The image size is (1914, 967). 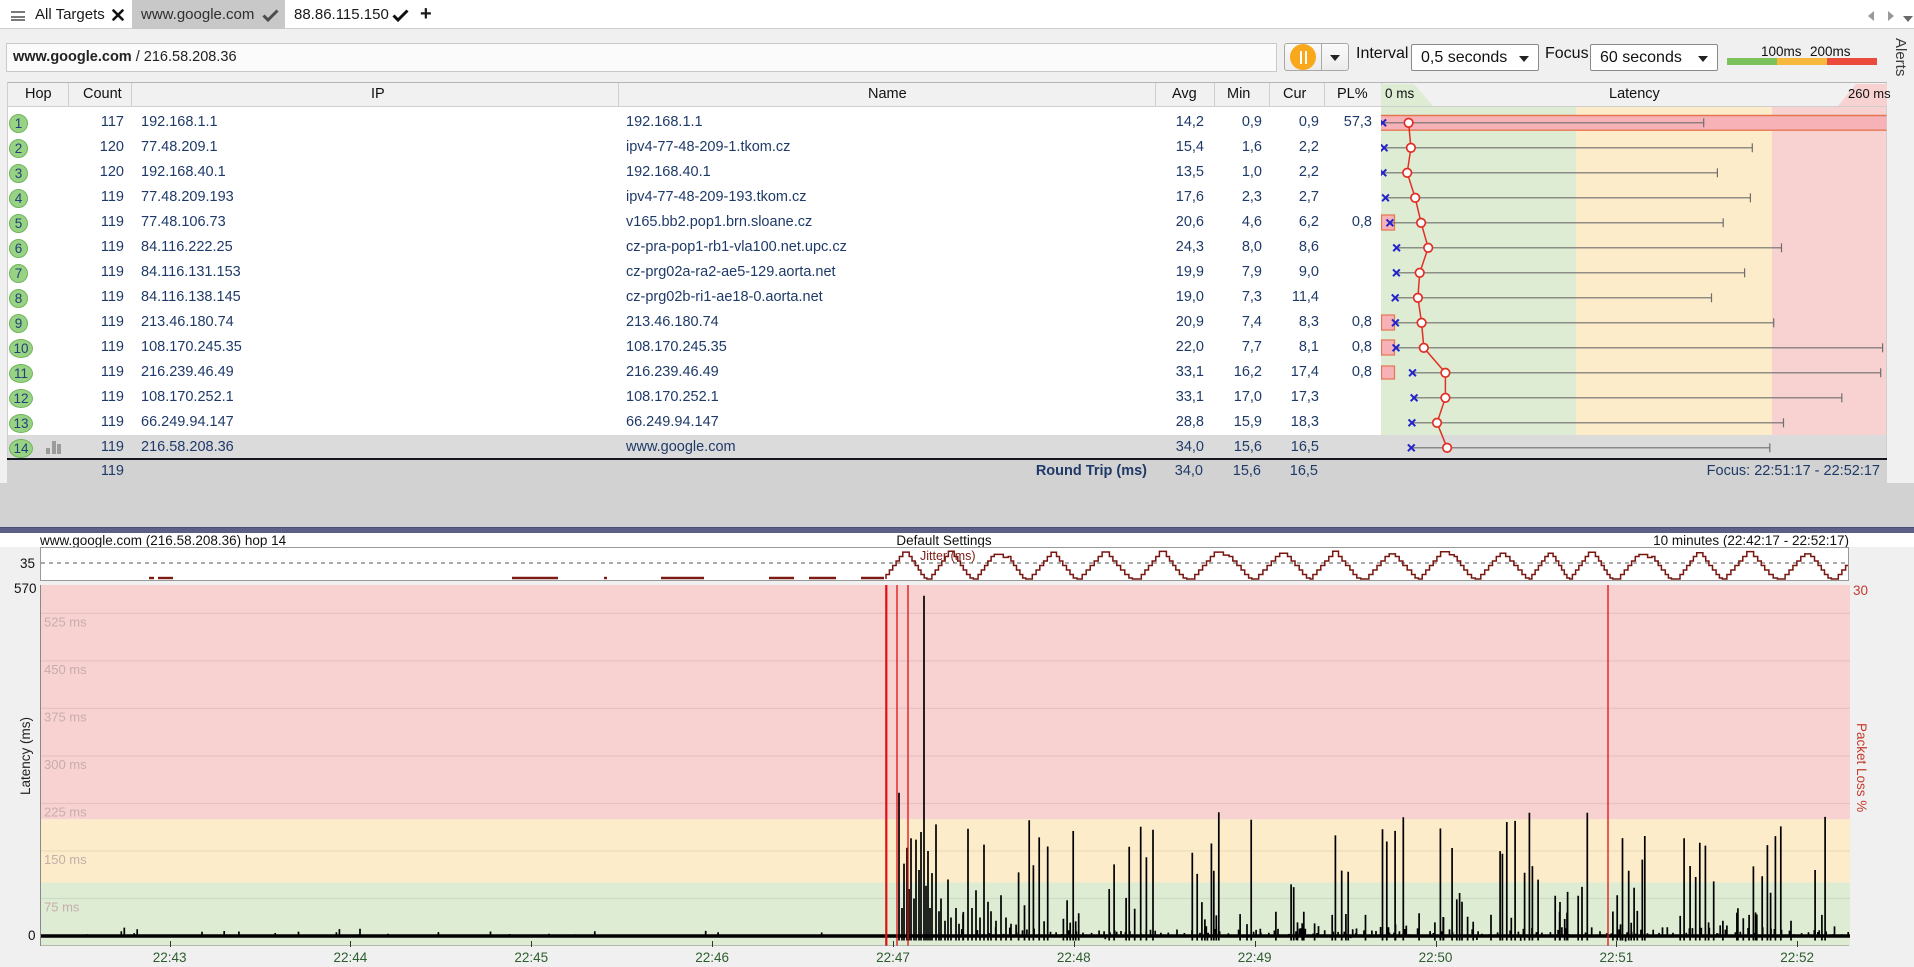 I want to click on svg-text: 525 ms, so click(x=65, y=621).